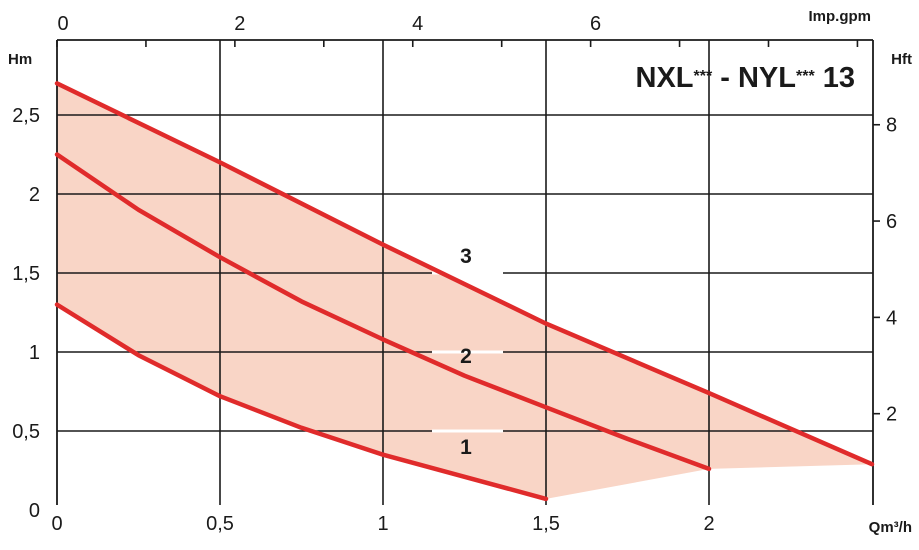 The width and height of the screenshot is (919, 550). Describe the element at coordinates (26, 432) in the screenshot. I see `y-tick-label: 0,5` at that location.